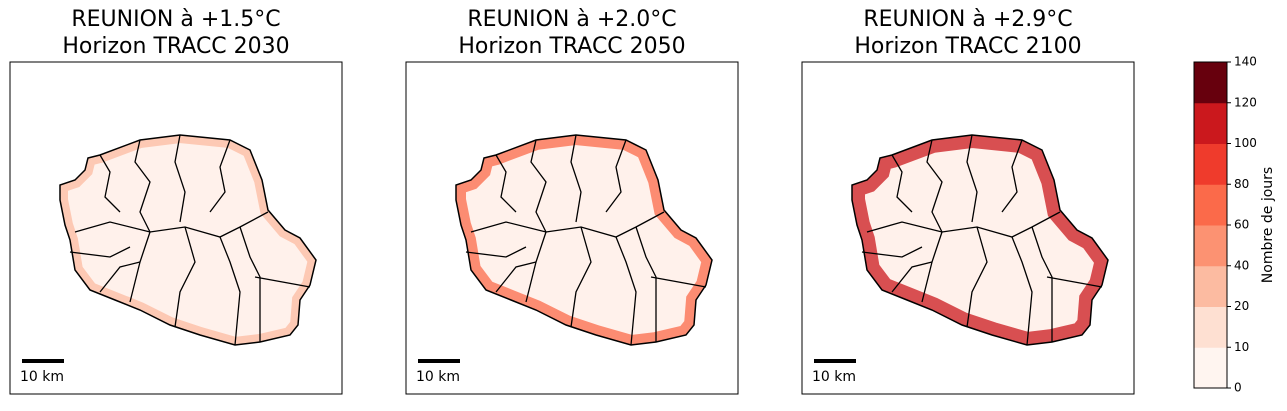 This screenshot has width=1287, height=411. I want to click on colorbar-label: Nombre de jours, so click(1268, 225).